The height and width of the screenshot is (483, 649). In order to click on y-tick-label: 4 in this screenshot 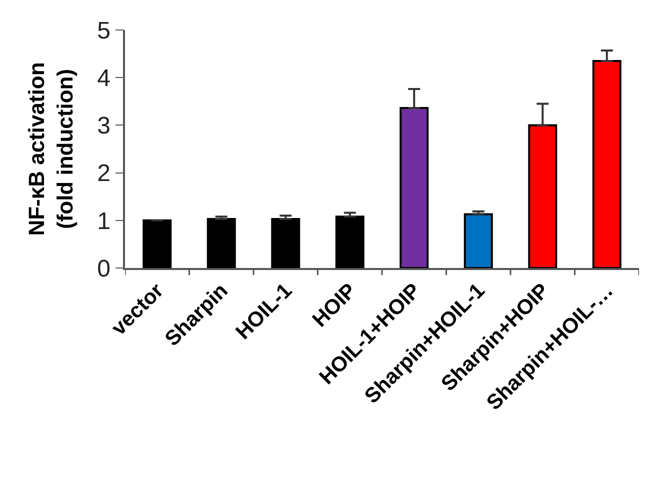, I will do `click(103, 78)`.